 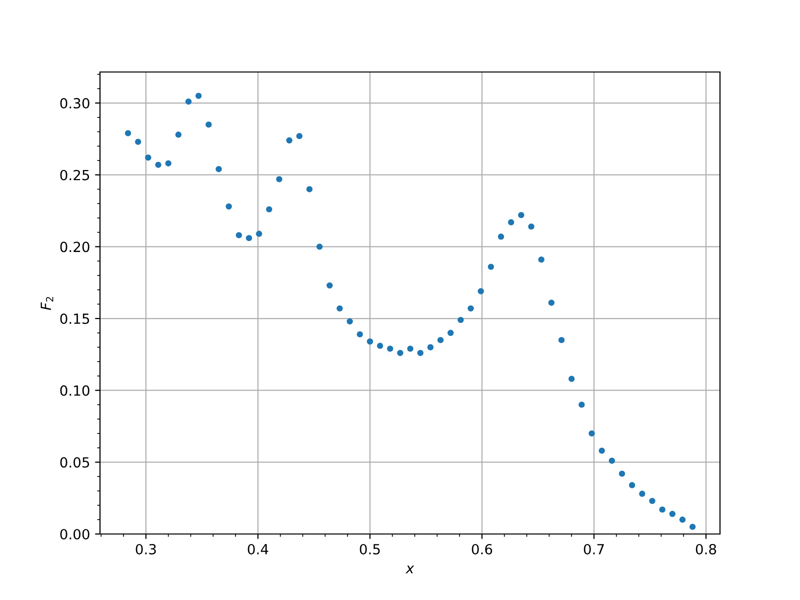 I want to click on x-tick-label: 0.3, so click(x=146, y=549).